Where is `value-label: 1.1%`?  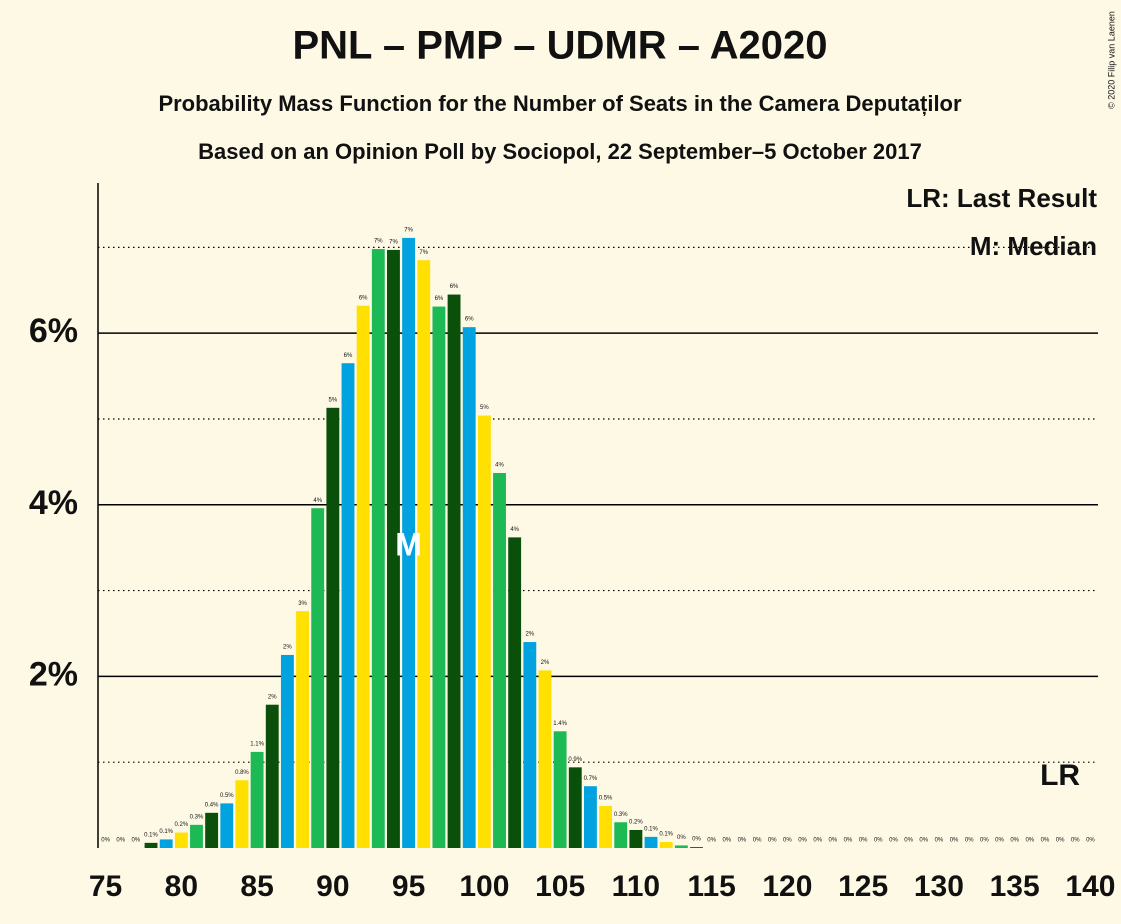 value-label: 1.1% is located at coordinates (257, 744).